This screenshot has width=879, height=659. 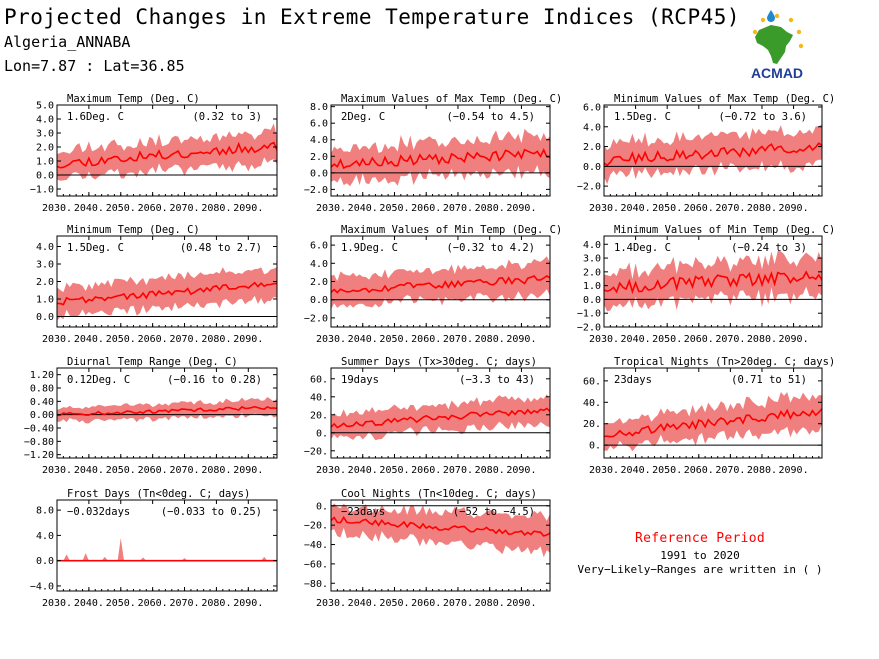 What do you see at coordinates (363, 117) in the screenshot?
I see `change-value-label: 2Deg. C` at bounding box center [363, 117].